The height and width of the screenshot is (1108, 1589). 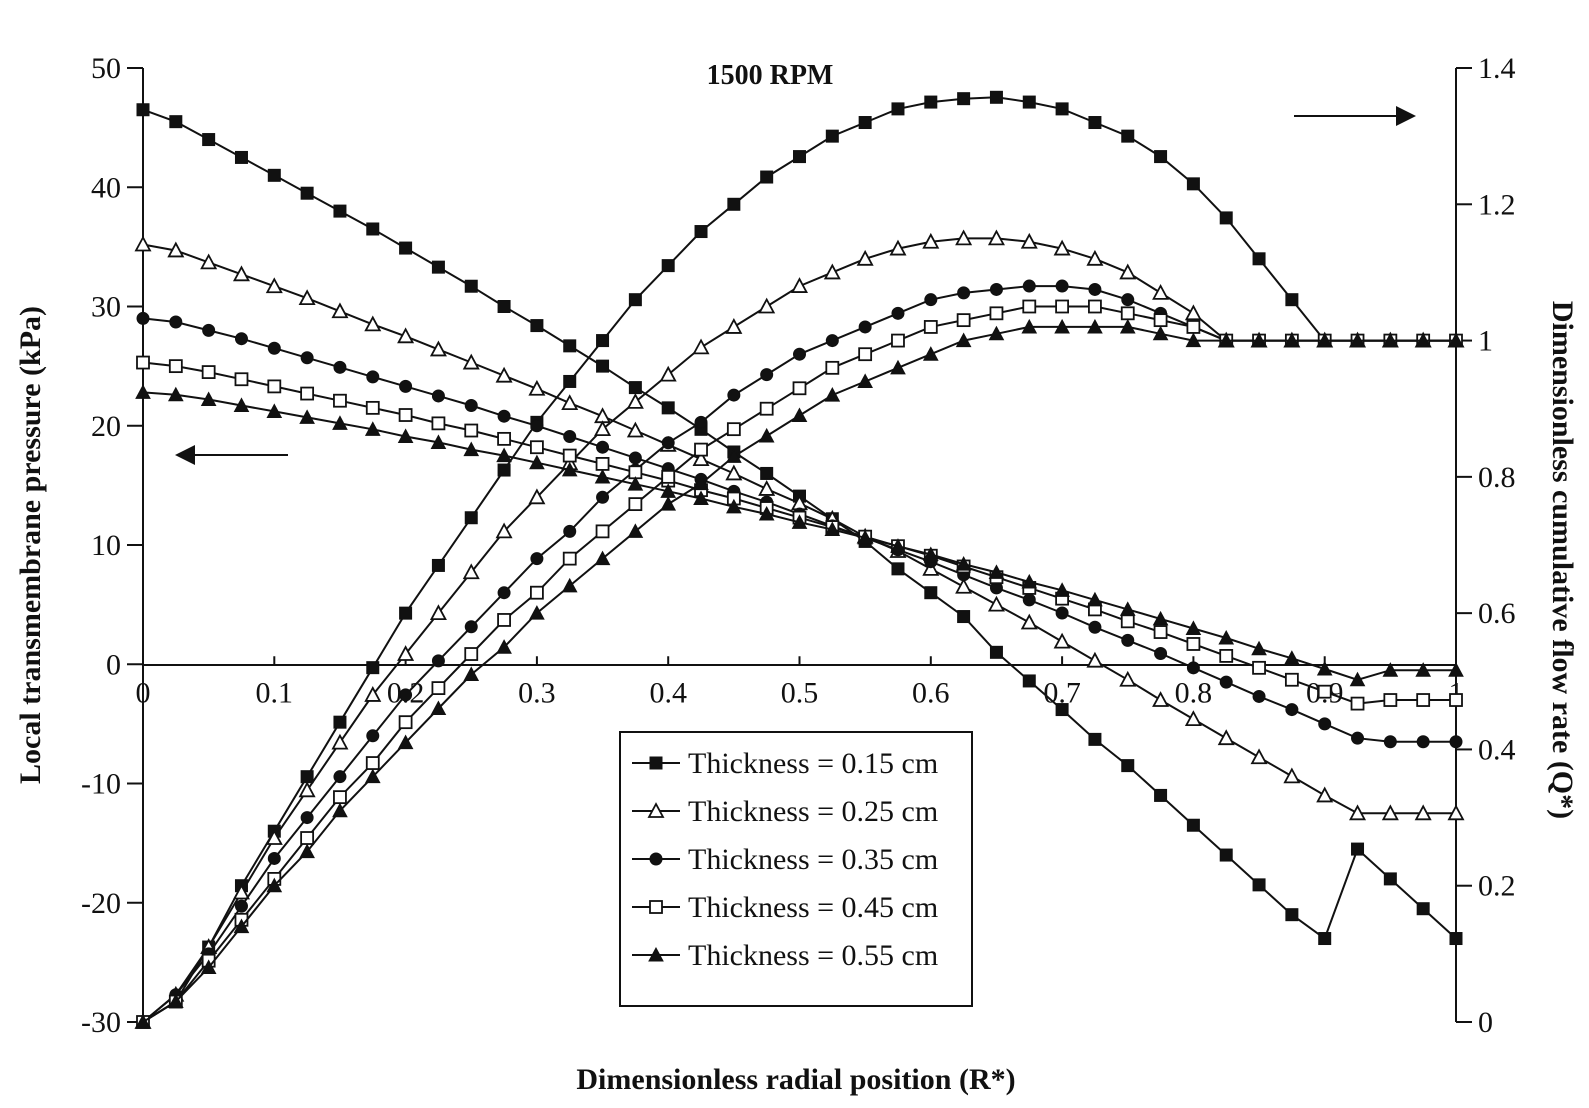 I want to click on x-tick-label: 0.1, so click(x=275, y=692).